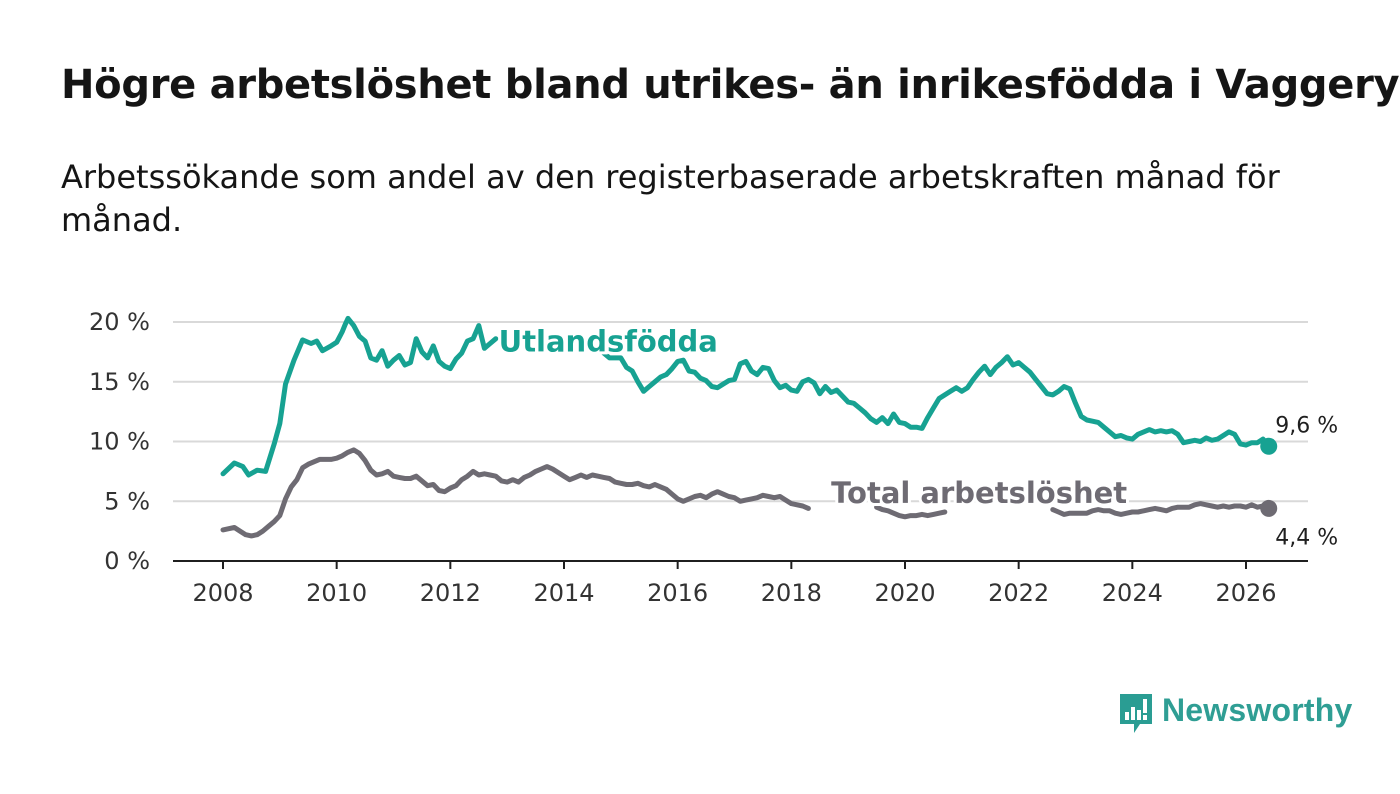 The height and width of the screenshot is (794, 1400). What do you see at coordinates (119, 382) in the screenshot?
I see `y-tick-label: 15 %` at bounding box center [119, 382].